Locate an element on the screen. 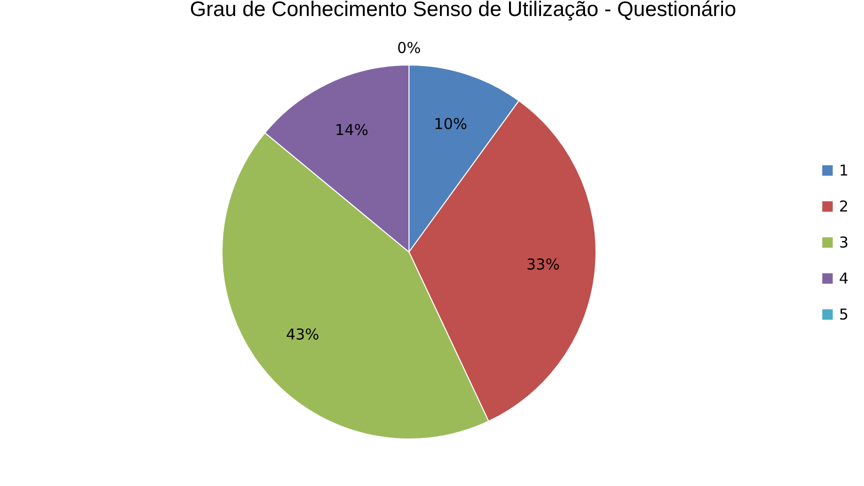 The width and height of the screenshot is (864, 486). legend-label: 2 is located at coordinates (844, 207).